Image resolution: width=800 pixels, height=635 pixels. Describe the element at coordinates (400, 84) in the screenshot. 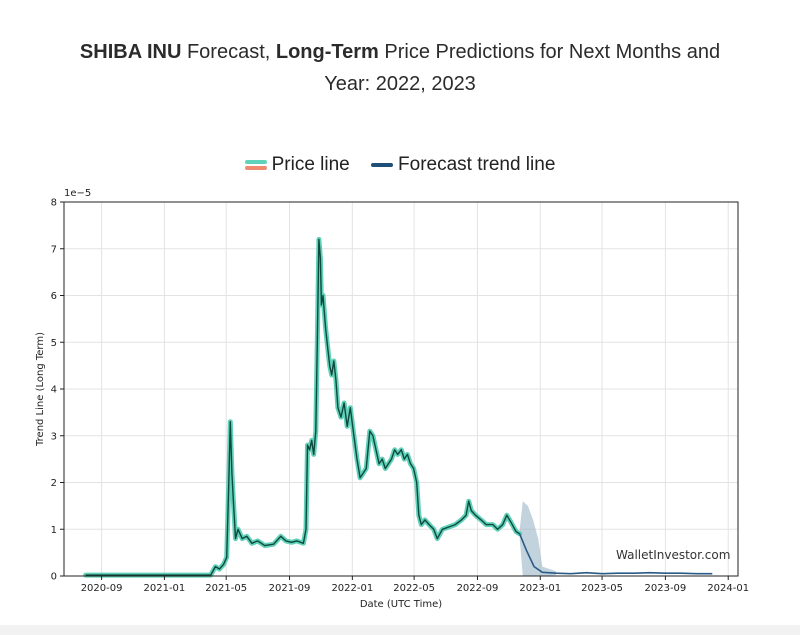

I see `title-line-2: Year: 2022, 2023` at that location.